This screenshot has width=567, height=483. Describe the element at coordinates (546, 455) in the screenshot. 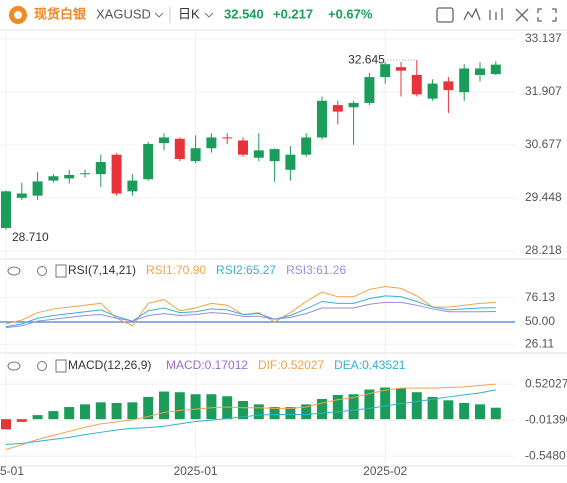

I see `y-tick-label: -0.54807` at that location.